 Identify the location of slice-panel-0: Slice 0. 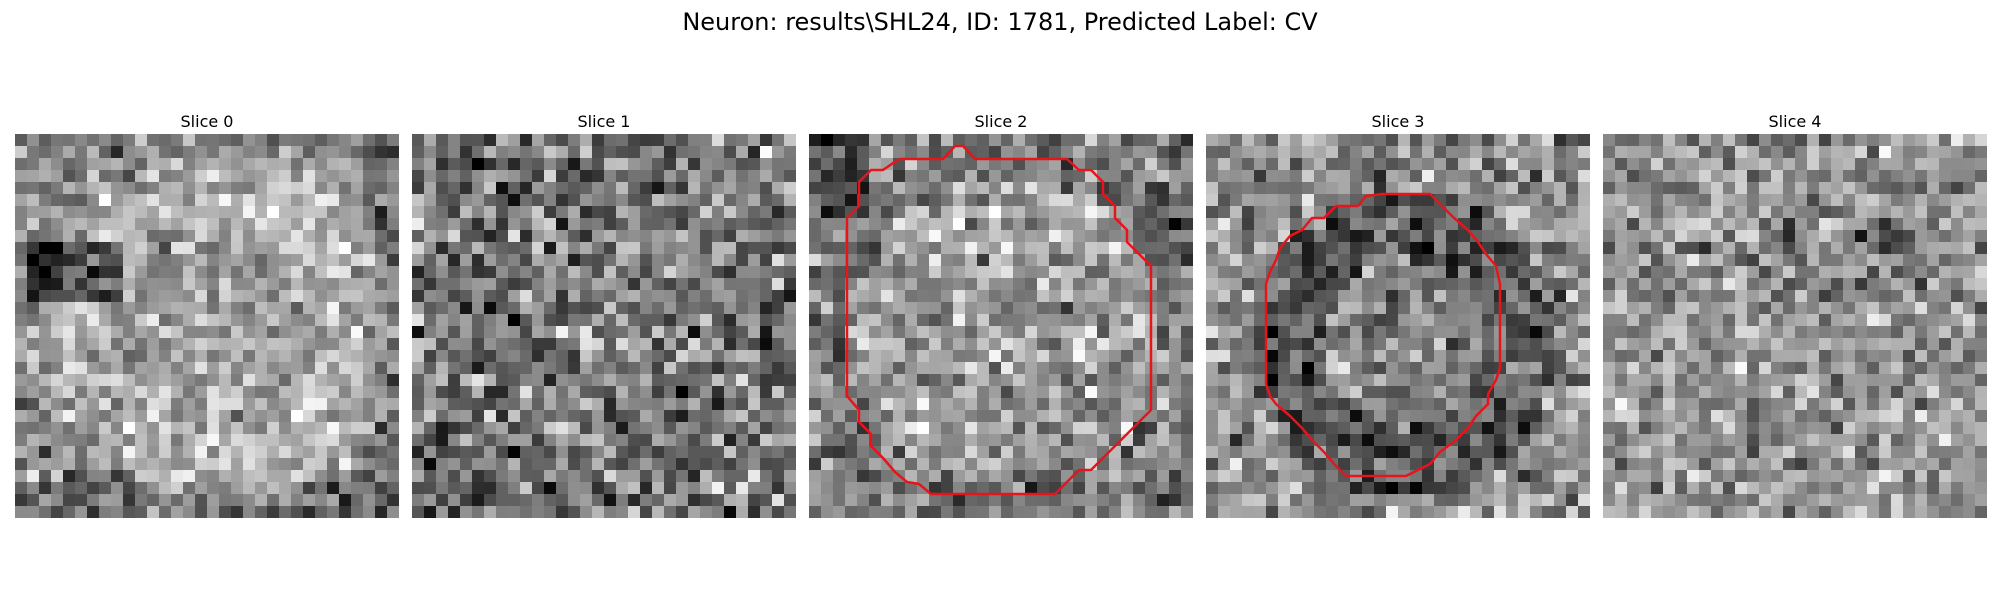
(207, 314).